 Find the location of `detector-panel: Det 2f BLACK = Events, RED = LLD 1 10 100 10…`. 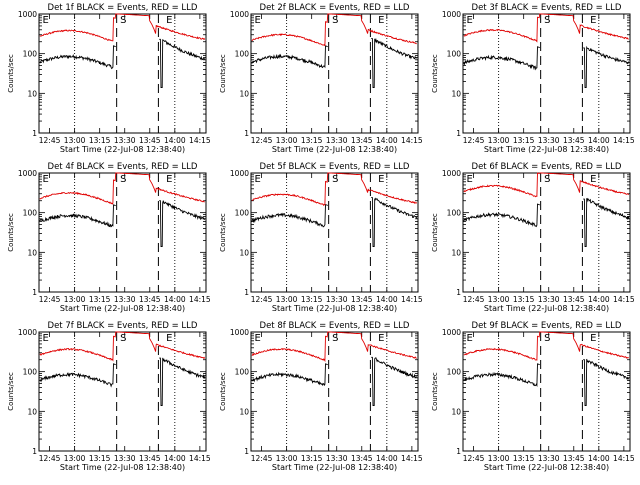

detector-panel: Det 2f BLACK = Events, RED = LLD 1 10 100 10… is located at coordinates (321, 78).